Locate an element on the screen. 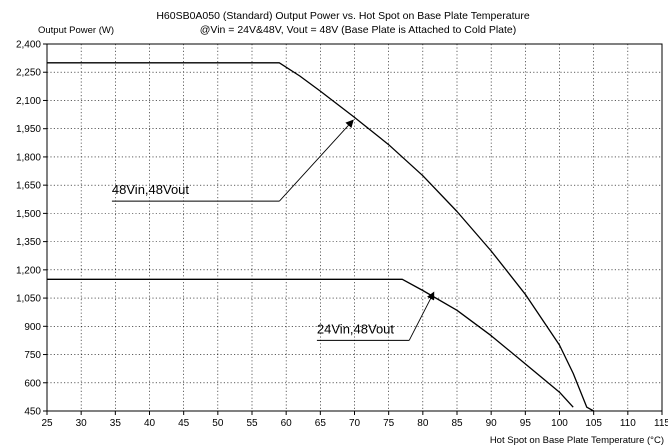 This screenshot has width=668, height=448. x-tick-label: 55 is located at coordinates (252, 423).